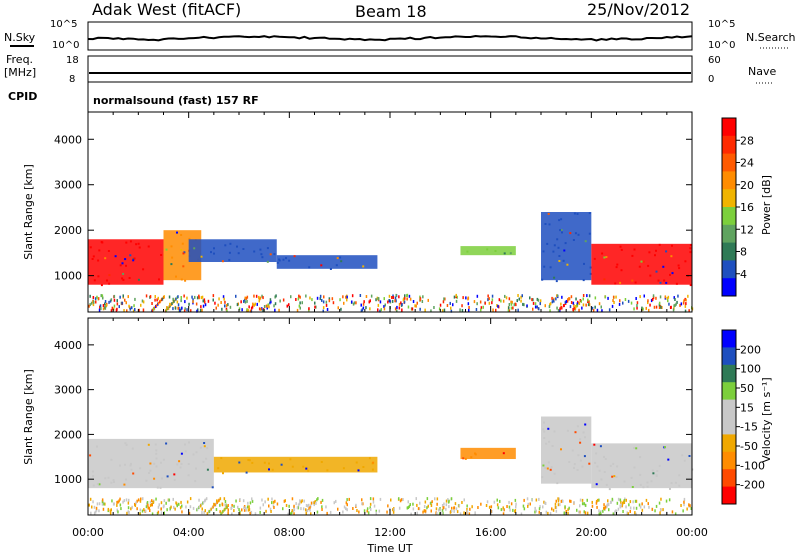  What do you see at coordinates (68, 185) in the screenshot?
I see `power-ytick-label: 3000` at bounding box center [68, 185].